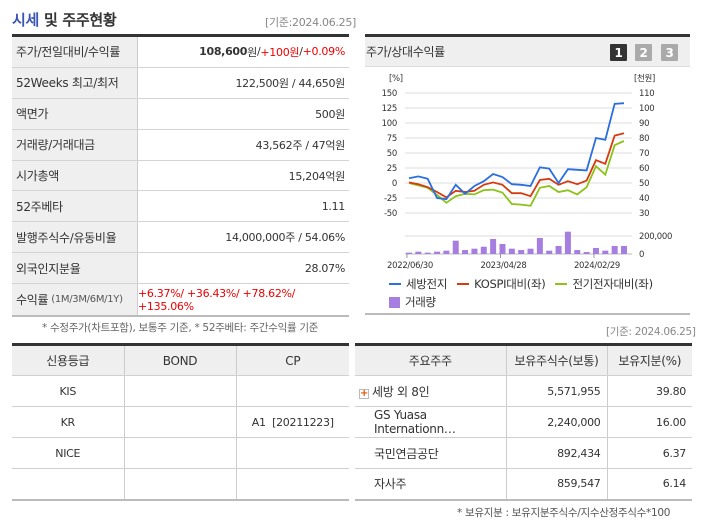  I want to click on expand-plus-icon: +, so click(364, 393).